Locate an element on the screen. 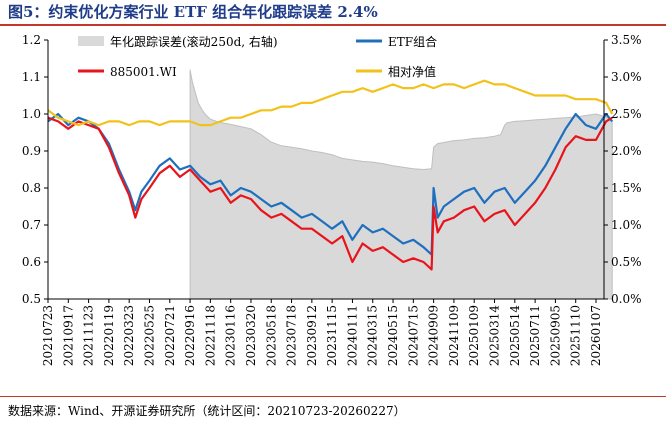 This screenshot has width=666, height=424. x-tick-label: 20240111 is located at coordinates (352, 335).